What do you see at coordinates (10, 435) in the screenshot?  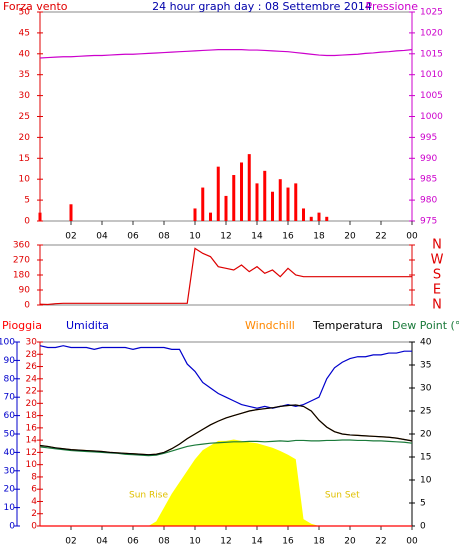 I see `tick-label: 50` at bounding box center [10, 435].